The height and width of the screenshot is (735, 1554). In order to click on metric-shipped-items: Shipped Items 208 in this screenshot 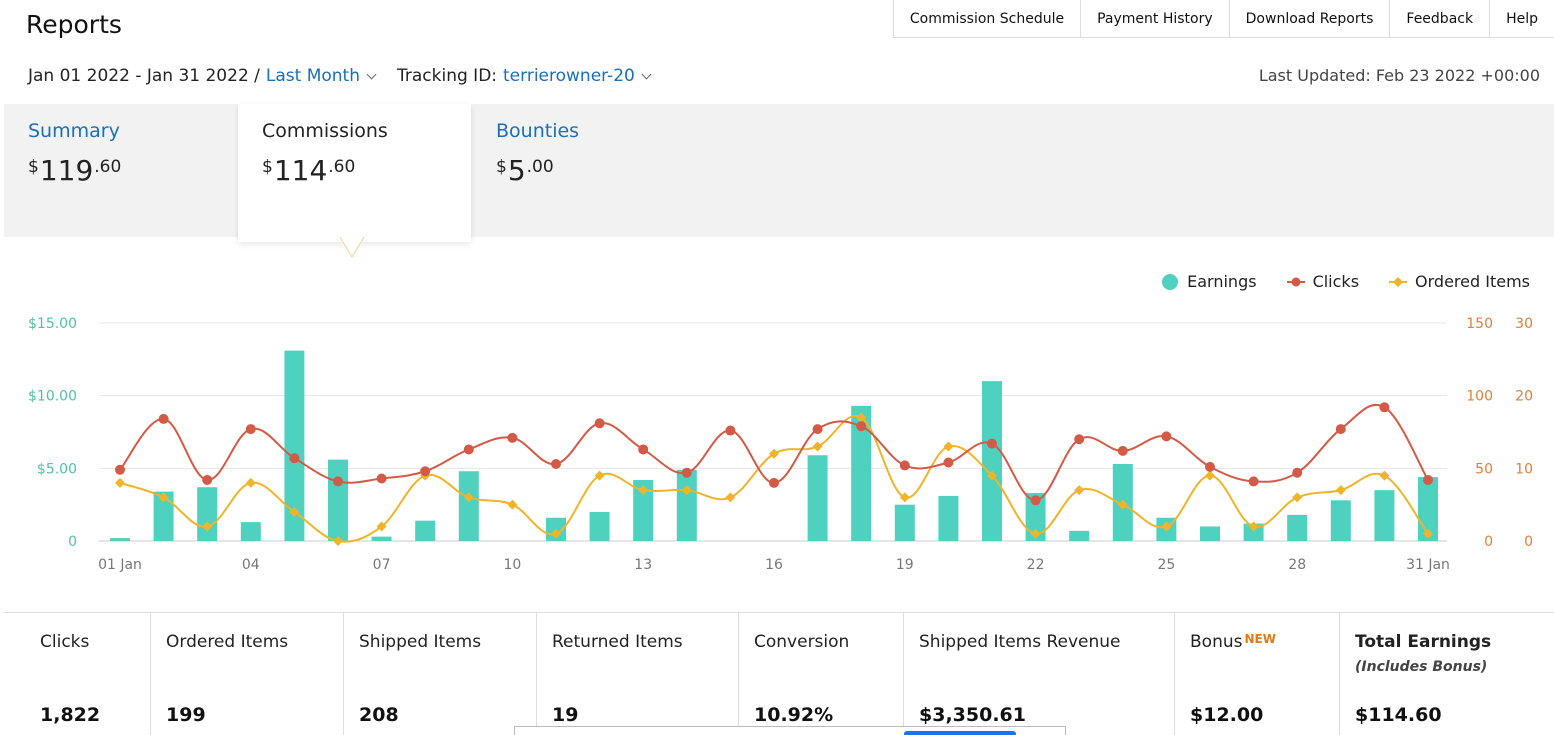, I will do `click(440, 674)`.